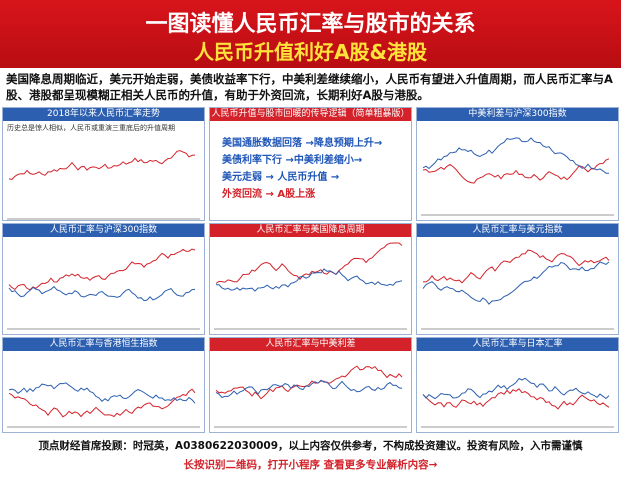  What do you see at coordinates (281, 177) in the screenshot?
I see `flow-line: 美元走弱 → 人民币升值 →` at bounding box center [281, 177].